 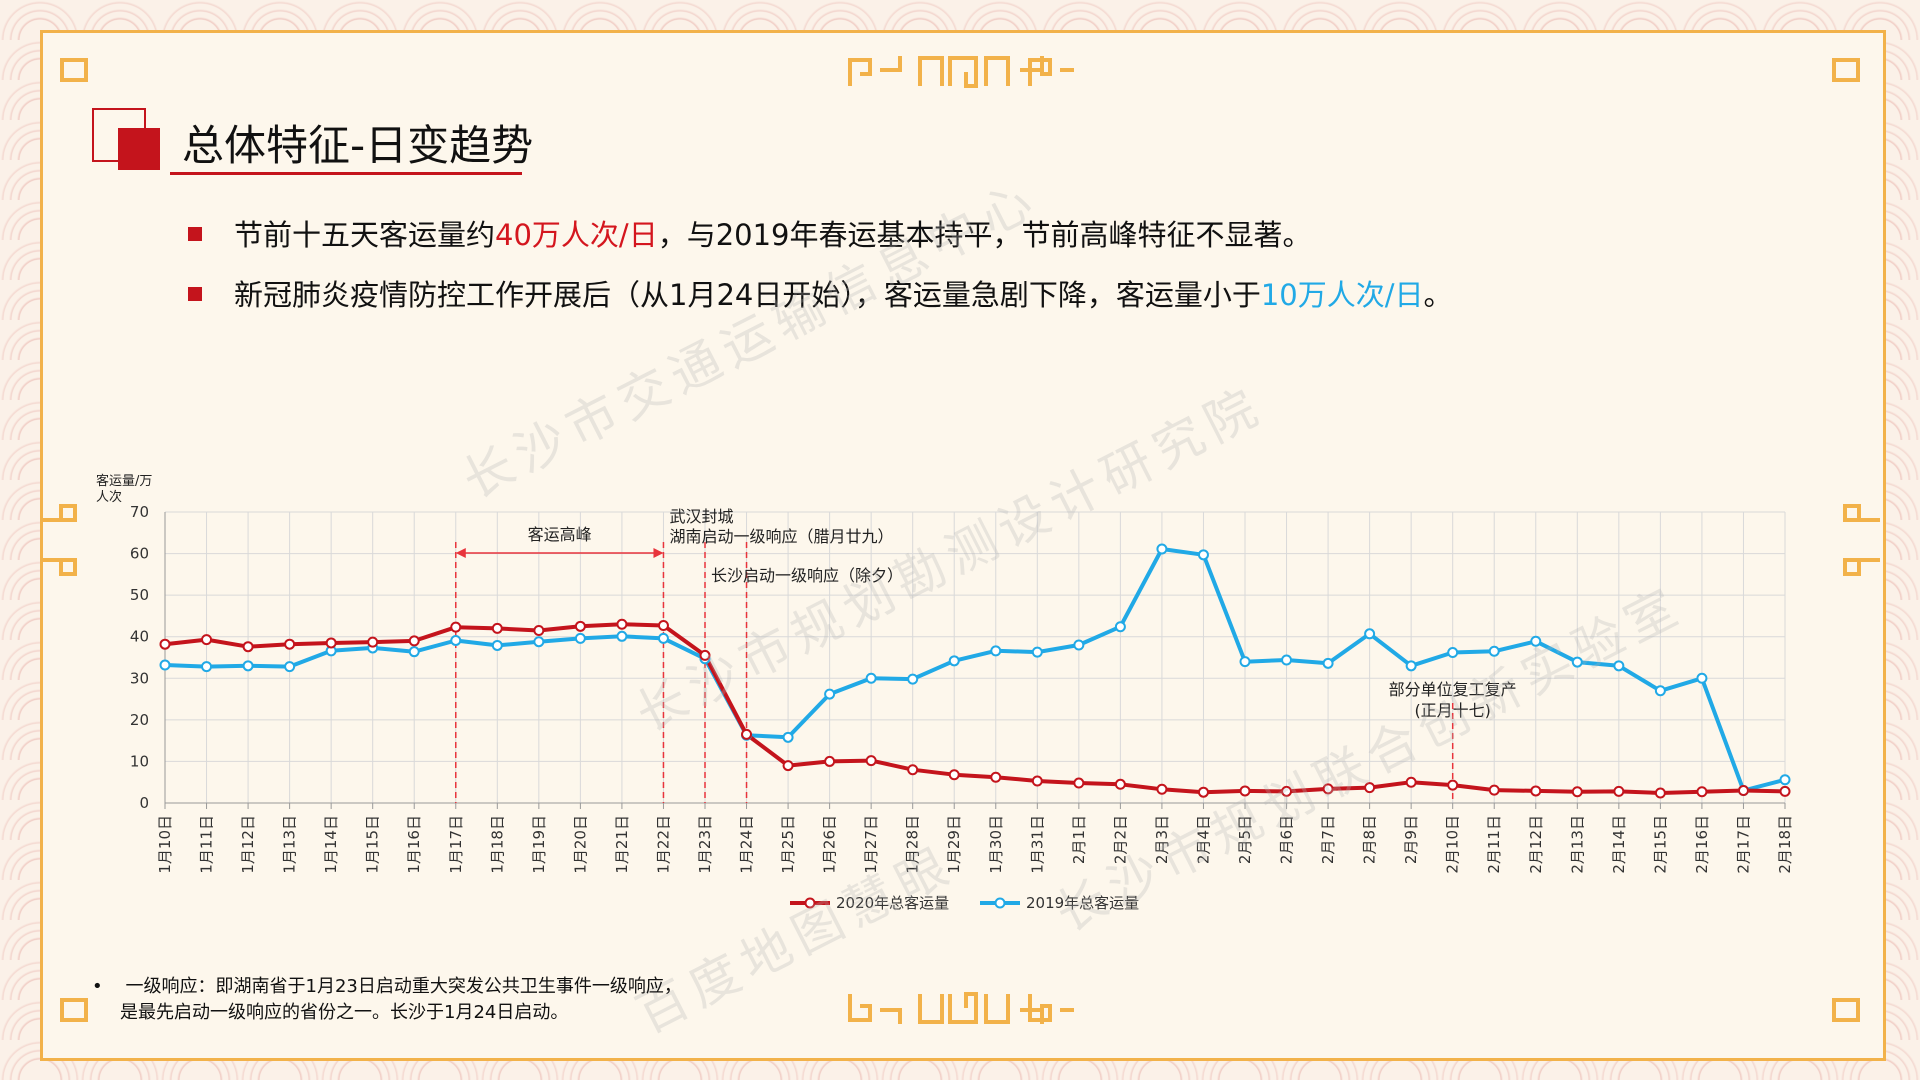 I want to click on bullet-2-text: 新冠肺炎疫情防控工作开展后（从1月24日开始），客运量急剧下降，客运量小于, so click(x=747, y=295).